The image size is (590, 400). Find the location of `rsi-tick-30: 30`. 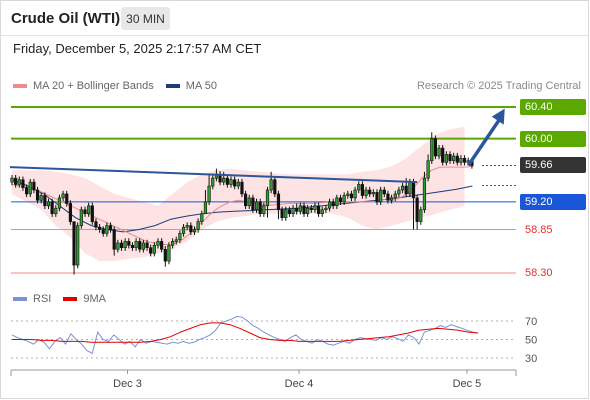

rsi-tick-30: 30 is located at coordinates (531, 359).